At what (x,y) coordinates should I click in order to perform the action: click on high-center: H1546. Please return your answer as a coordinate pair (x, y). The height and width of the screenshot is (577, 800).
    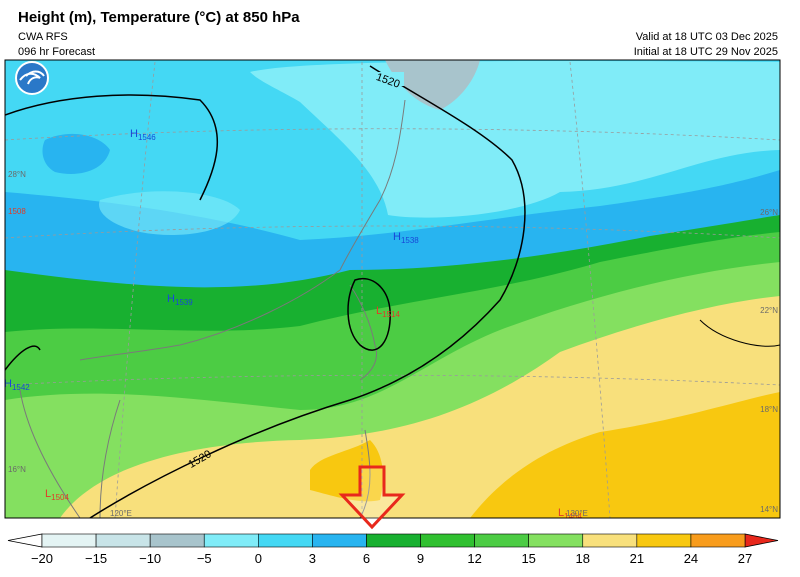
    Looking at the image, I should click on (143, 135).